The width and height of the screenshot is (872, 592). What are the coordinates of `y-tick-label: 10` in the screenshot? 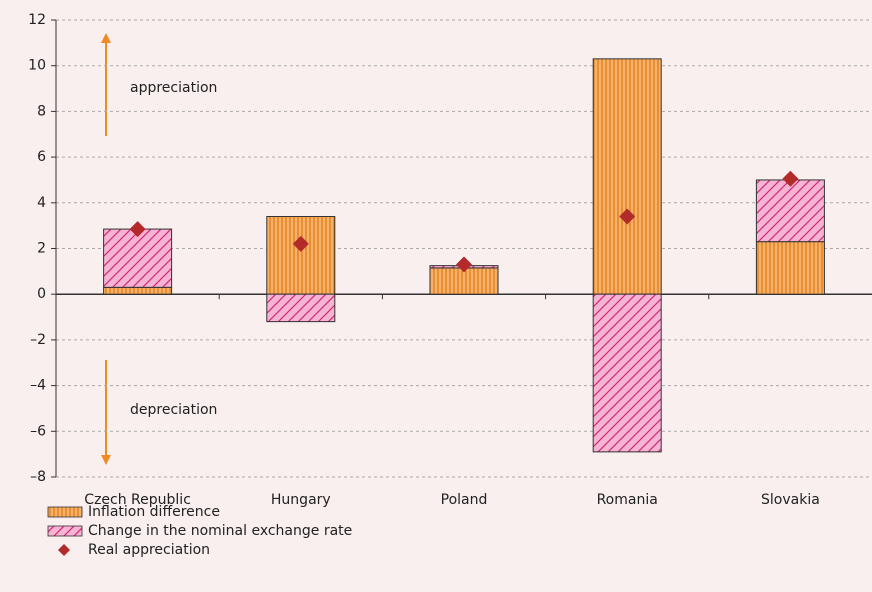 It's located at (37, 66).